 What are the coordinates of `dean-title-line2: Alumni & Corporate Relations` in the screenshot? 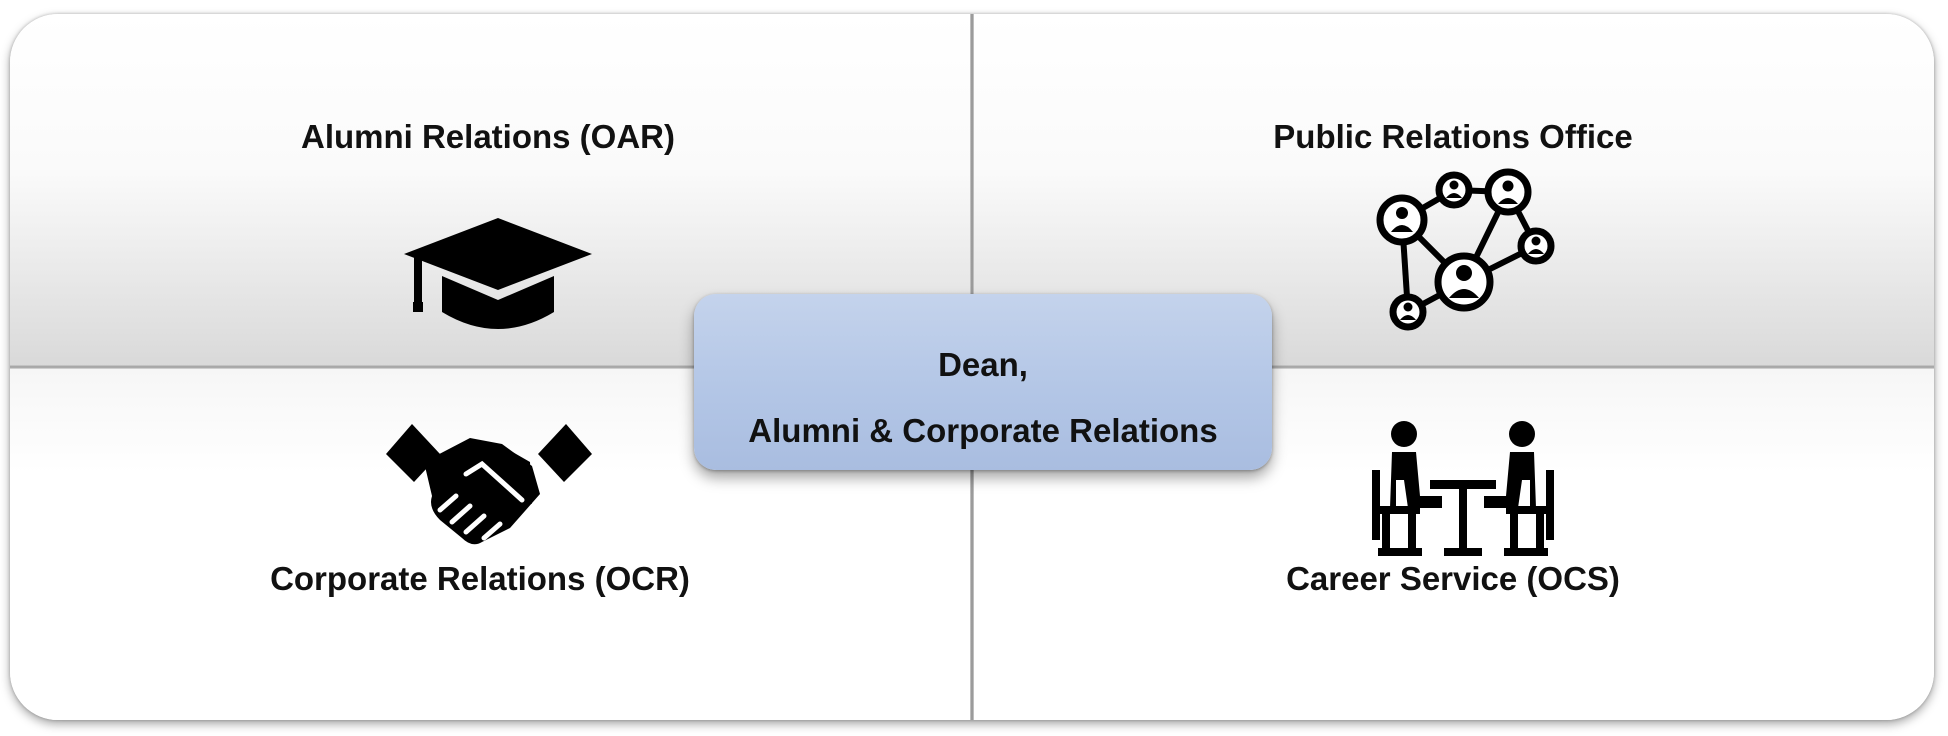 It's located at (983, 430).